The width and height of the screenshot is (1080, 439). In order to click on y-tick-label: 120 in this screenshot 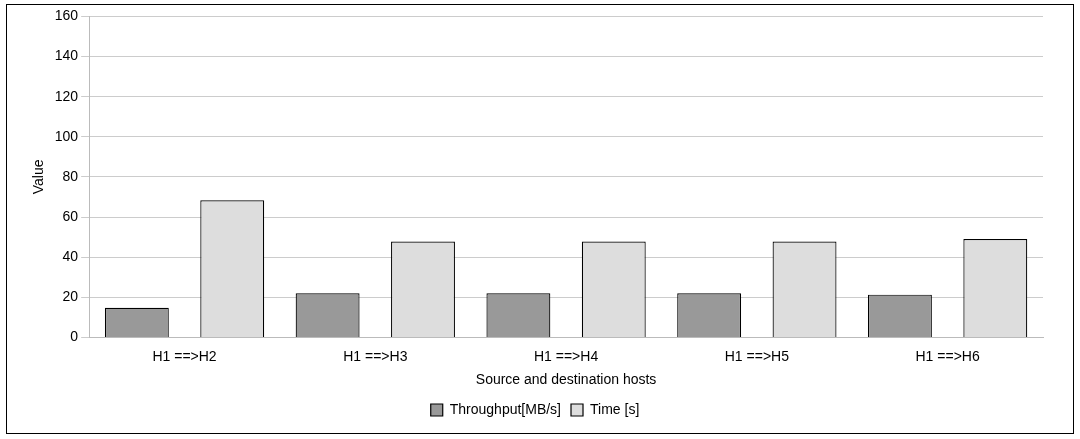, I will do `click(66, 95)`.